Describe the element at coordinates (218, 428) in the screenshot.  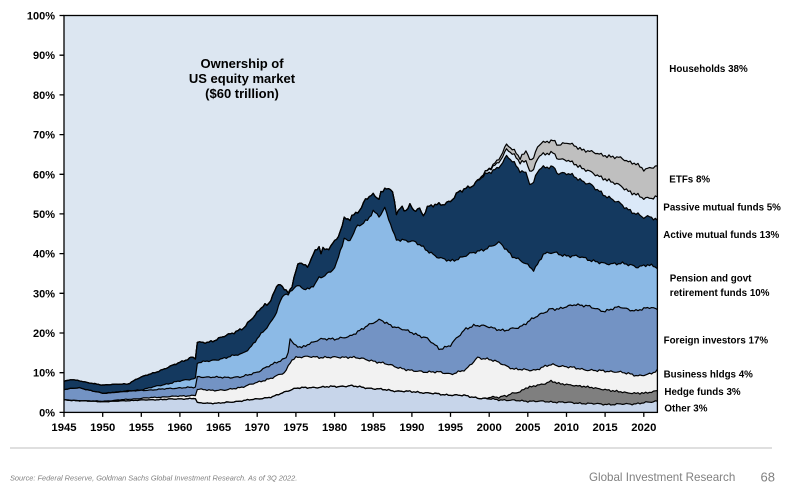
I see `svg-text: 1965` at that location.